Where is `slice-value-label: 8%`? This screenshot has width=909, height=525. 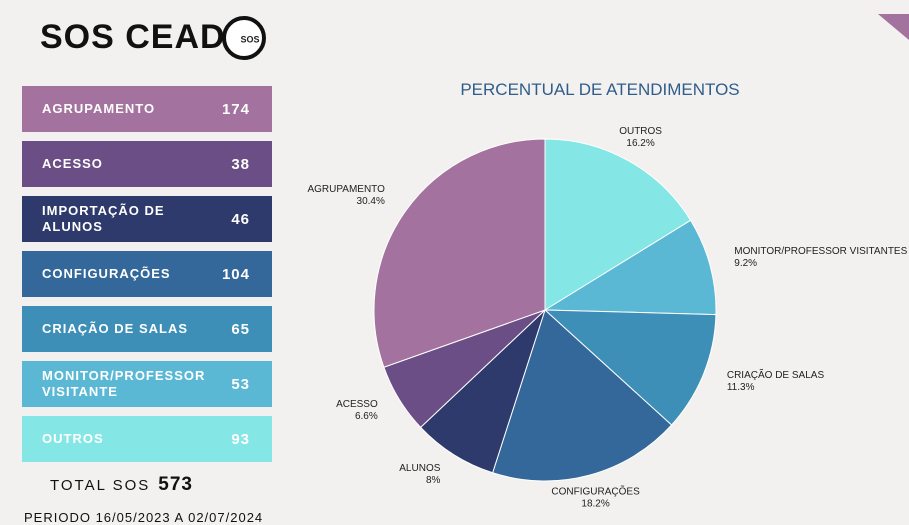
slice-value-label: 8% is located at coordinates (433, 480).